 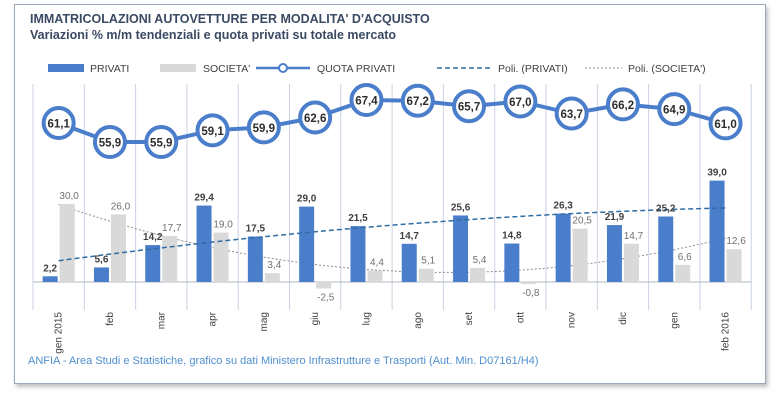 What do you see at coordinates (307, 199) in the screenshot?
I see `privati-value-label: 29,0` at bounding box center [307, 199].